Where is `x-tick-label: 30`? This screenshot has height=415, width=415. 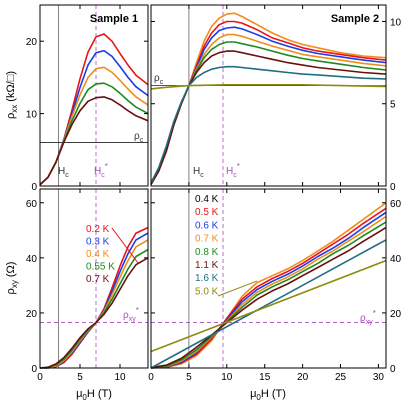
x-tick-label: 30 is located at coordinates (379, 377).